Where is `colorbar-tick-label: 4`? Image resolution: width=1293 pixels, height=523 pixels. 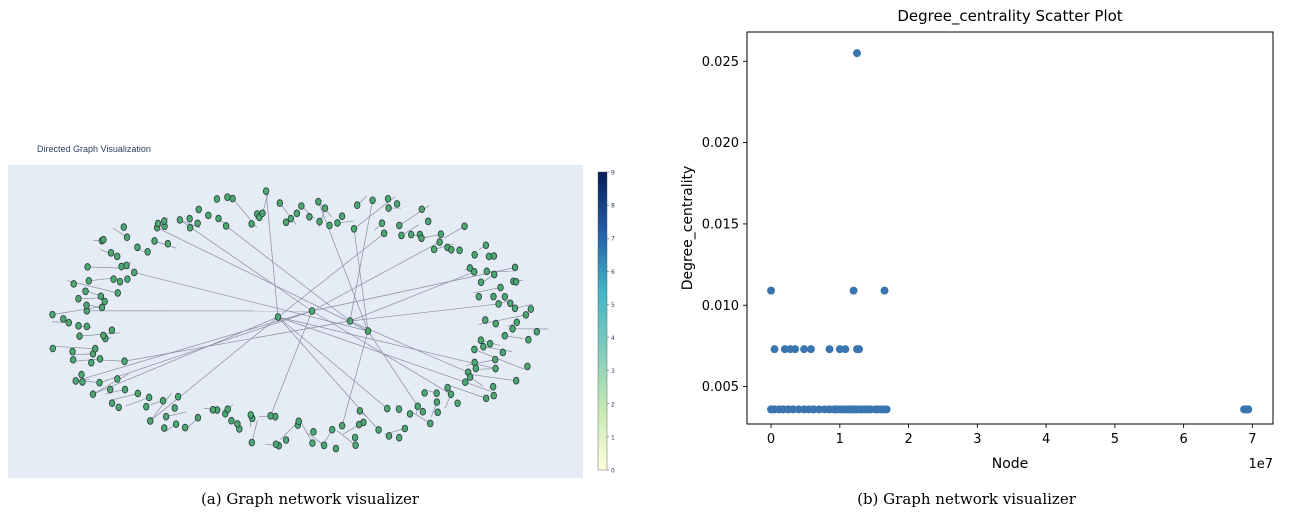 colorbar-tick-label: 4 is located at coordinates (613, 338).